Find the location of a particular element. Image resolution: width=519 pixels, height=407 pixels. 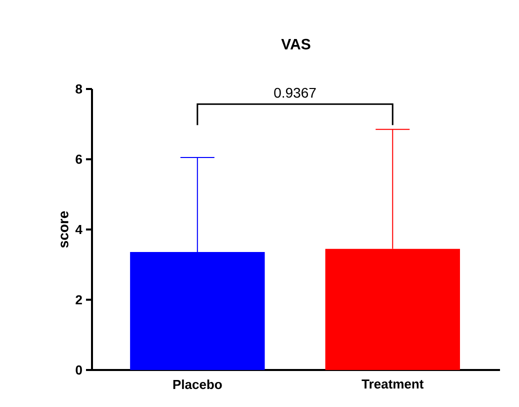

y-tick-label: 8 is located at coordinates (79, 89).